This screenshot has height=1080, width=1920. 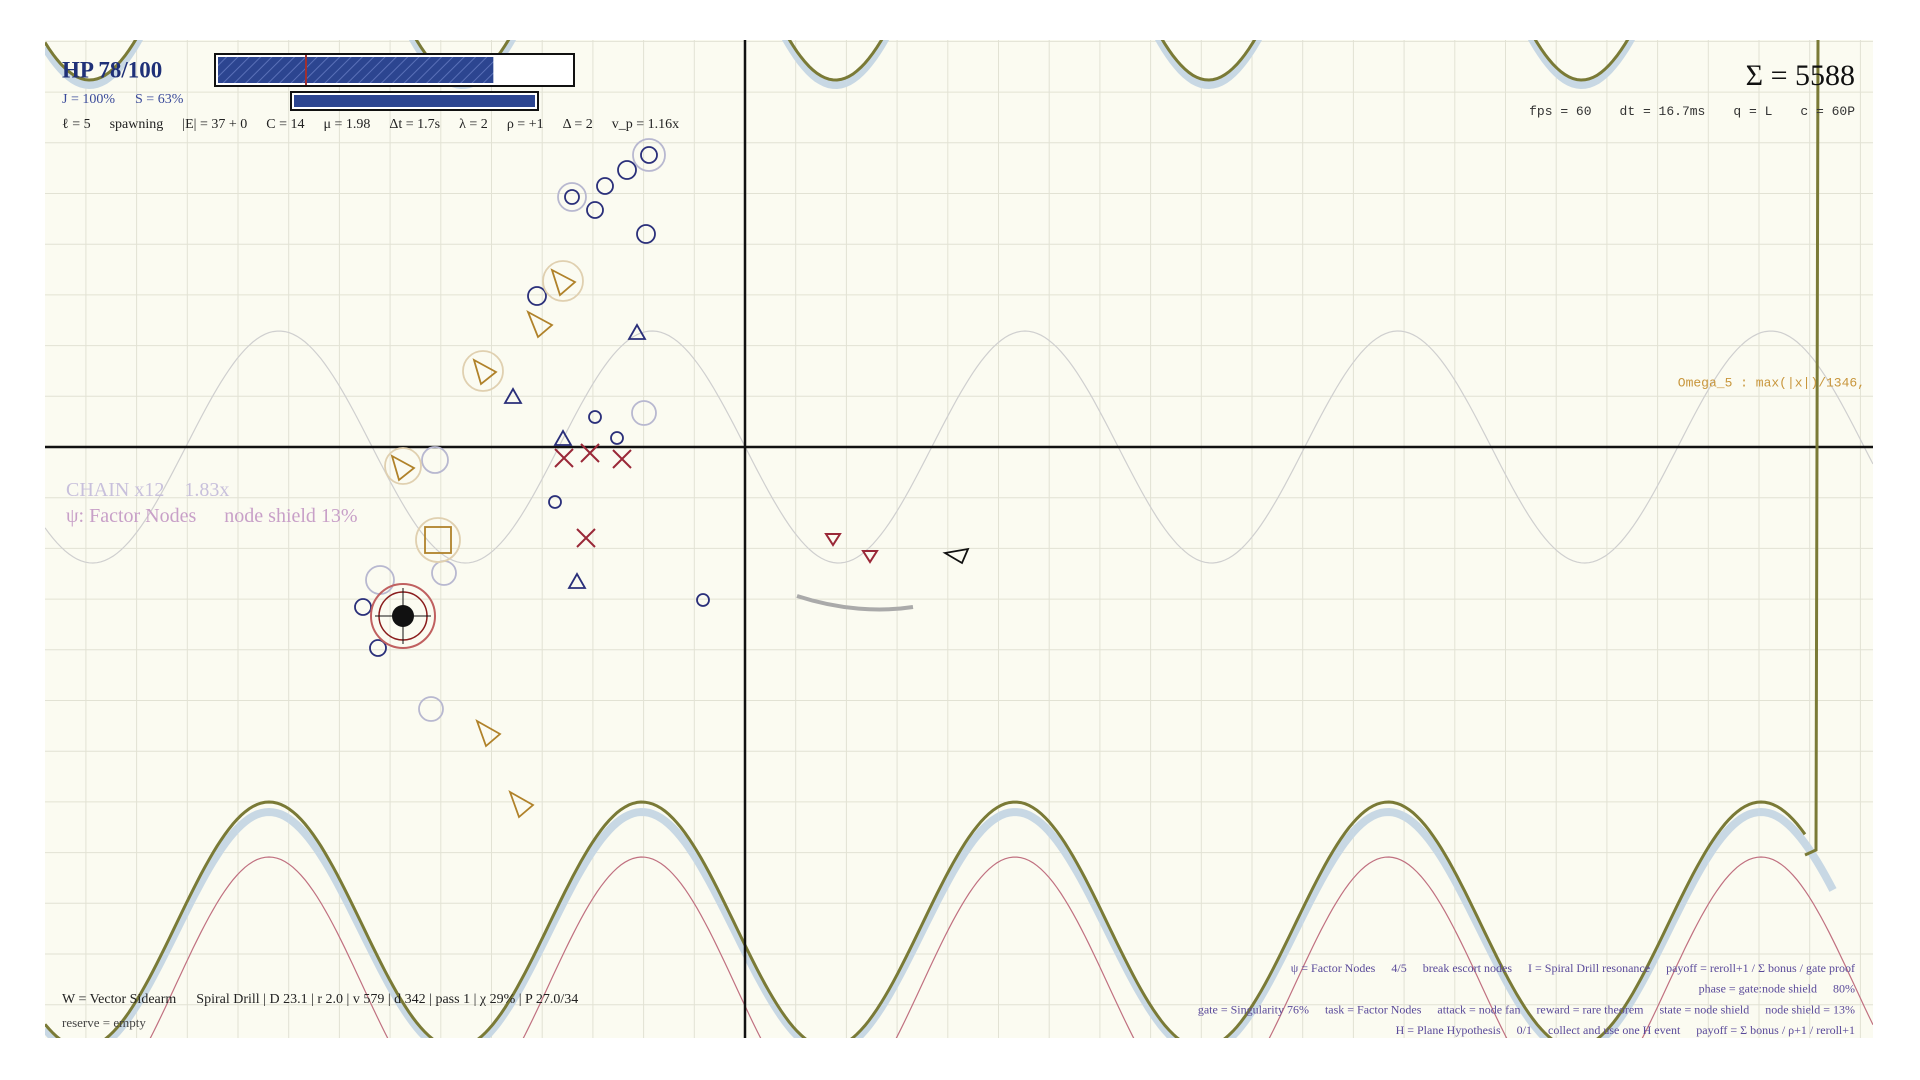 I want to click on objective-item: state = node shield, so click(x=1704, y=1009).